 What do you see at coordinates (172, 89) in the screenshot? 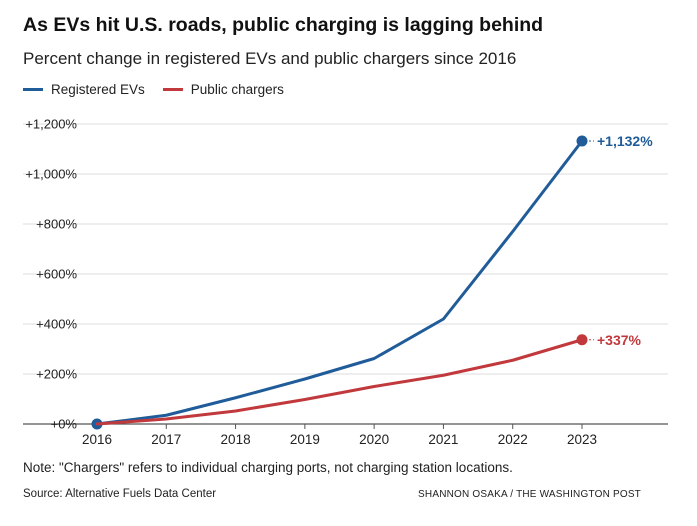
I see `legend-swatch-public-chargers` at bounding box center [172, 89].